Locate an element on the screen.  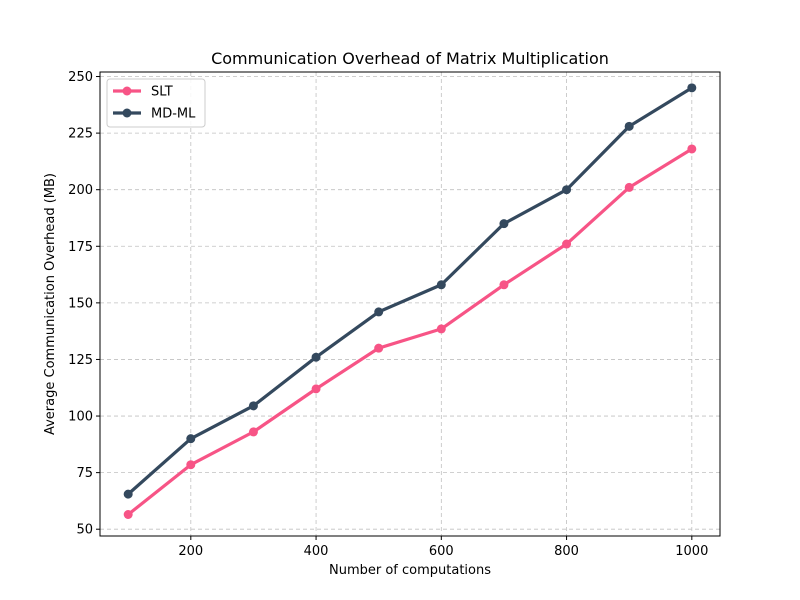
legend: SLT MD-ML is located at coordinates (156, 103).